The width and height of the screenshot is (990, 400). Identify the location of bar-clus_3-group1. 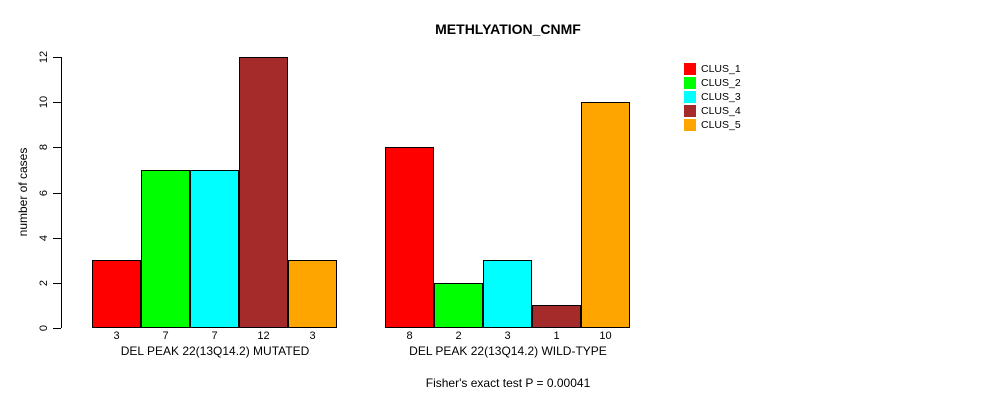
(214, 249).